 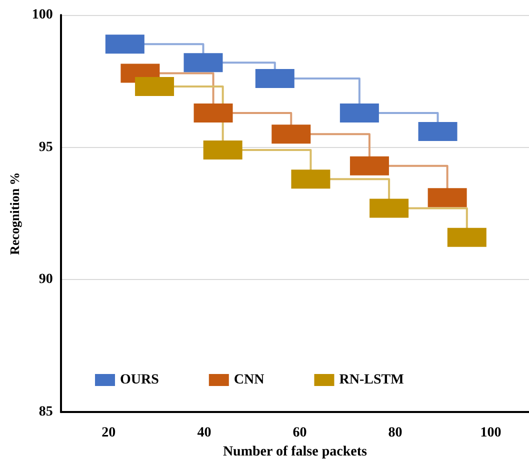 What do you see at coordinates (204, 433) in the screenshot?
I see `x-tick-label: 40` at bounding box center [204, 433].